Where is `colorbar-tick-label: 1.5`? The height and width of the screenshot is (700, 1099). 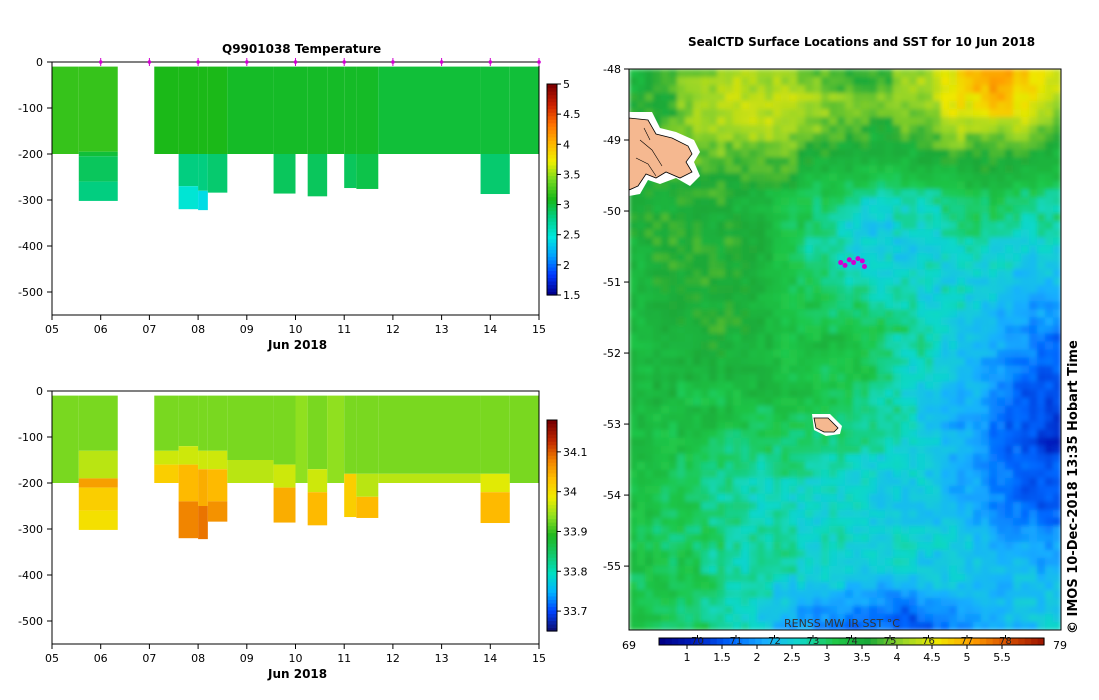
colorbar-tick-label: 1.5 is located at coordinates (572, 295).